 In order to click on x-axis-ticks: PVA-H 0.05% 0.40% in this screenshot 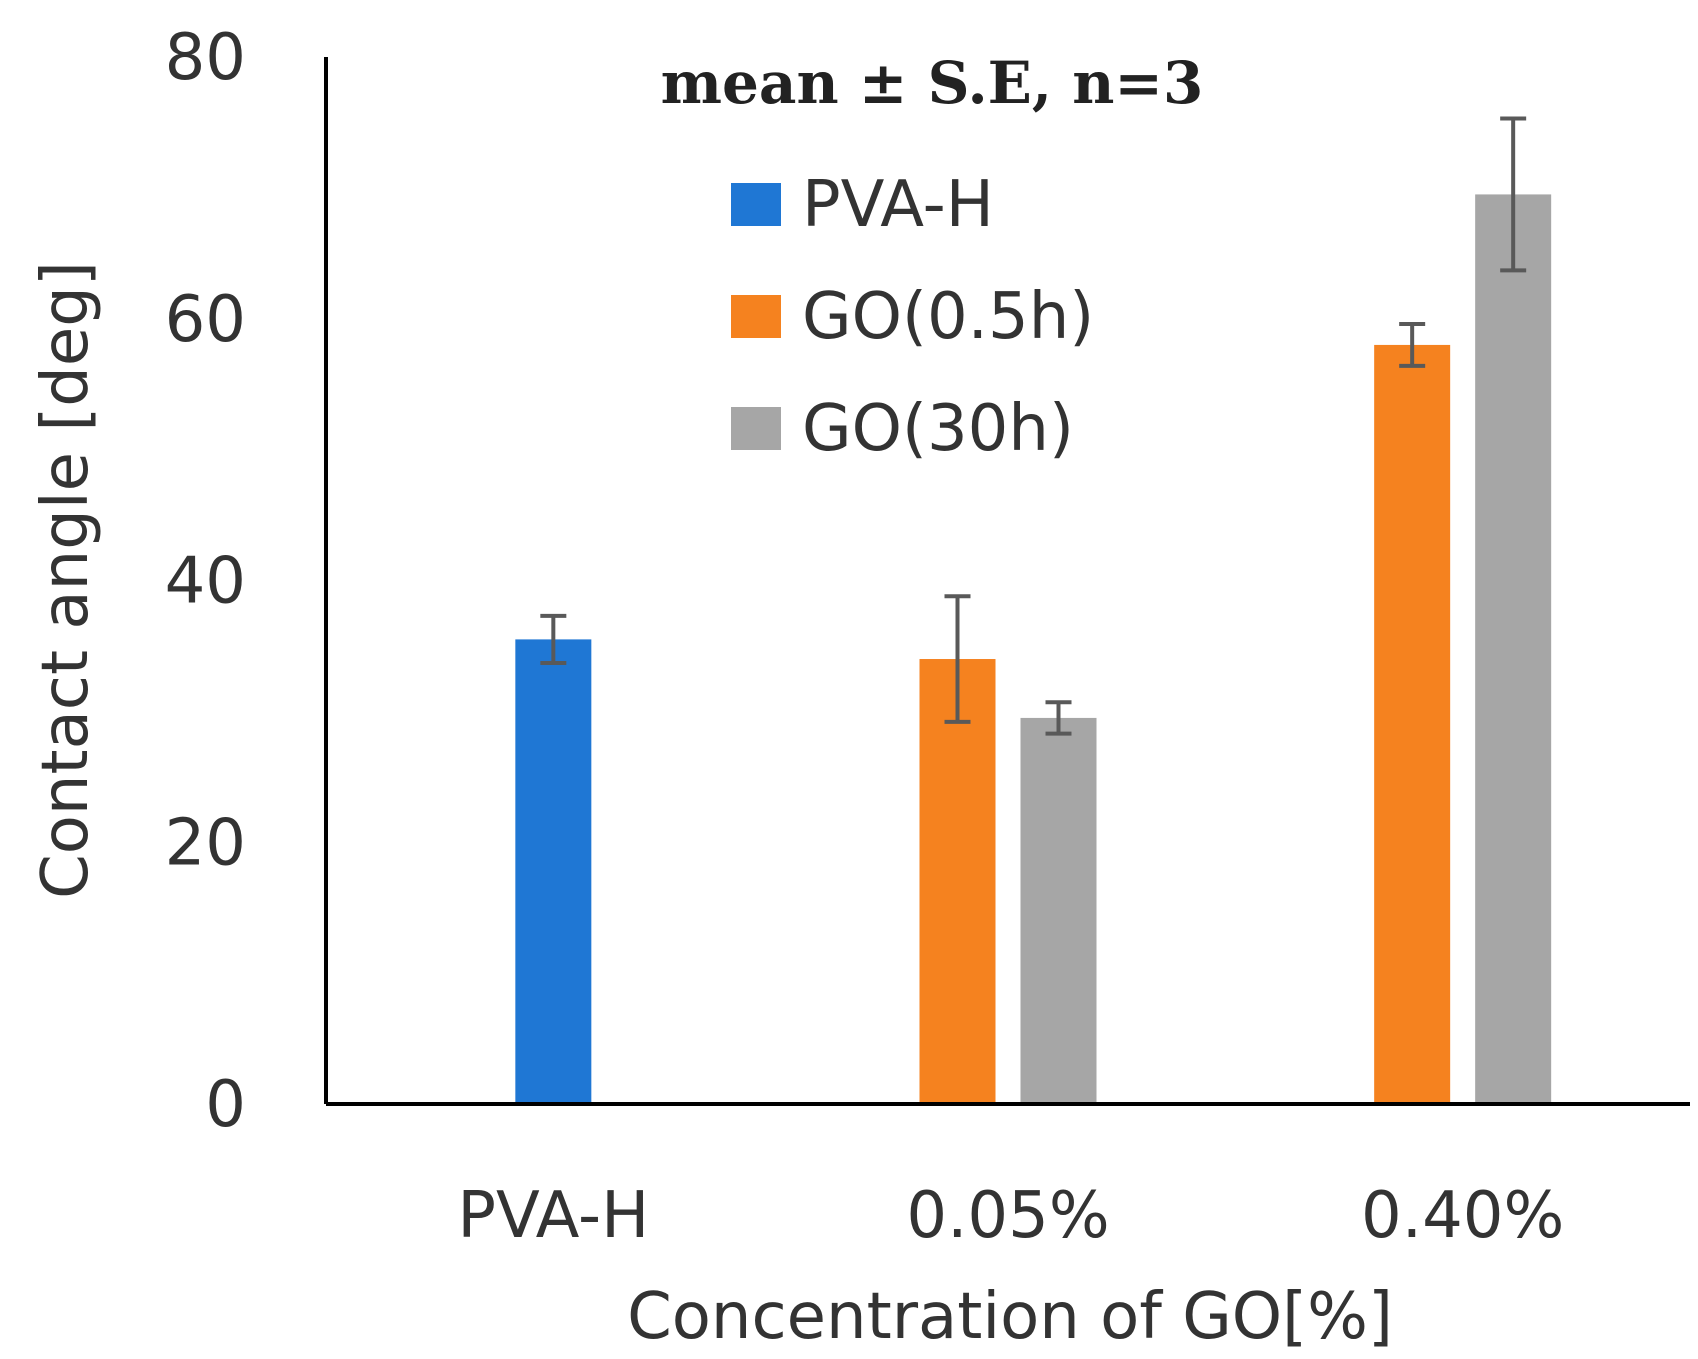, I will do `click(1010, 1216)`.